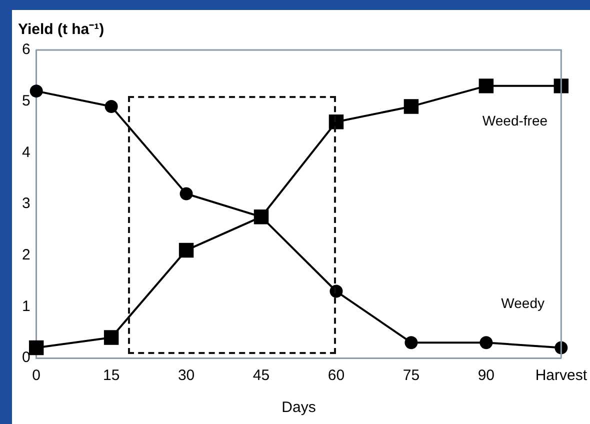  Describe the element at coordinates (561, 375) in the screenshot. I see `x-tick-label: Harvest` at that location.